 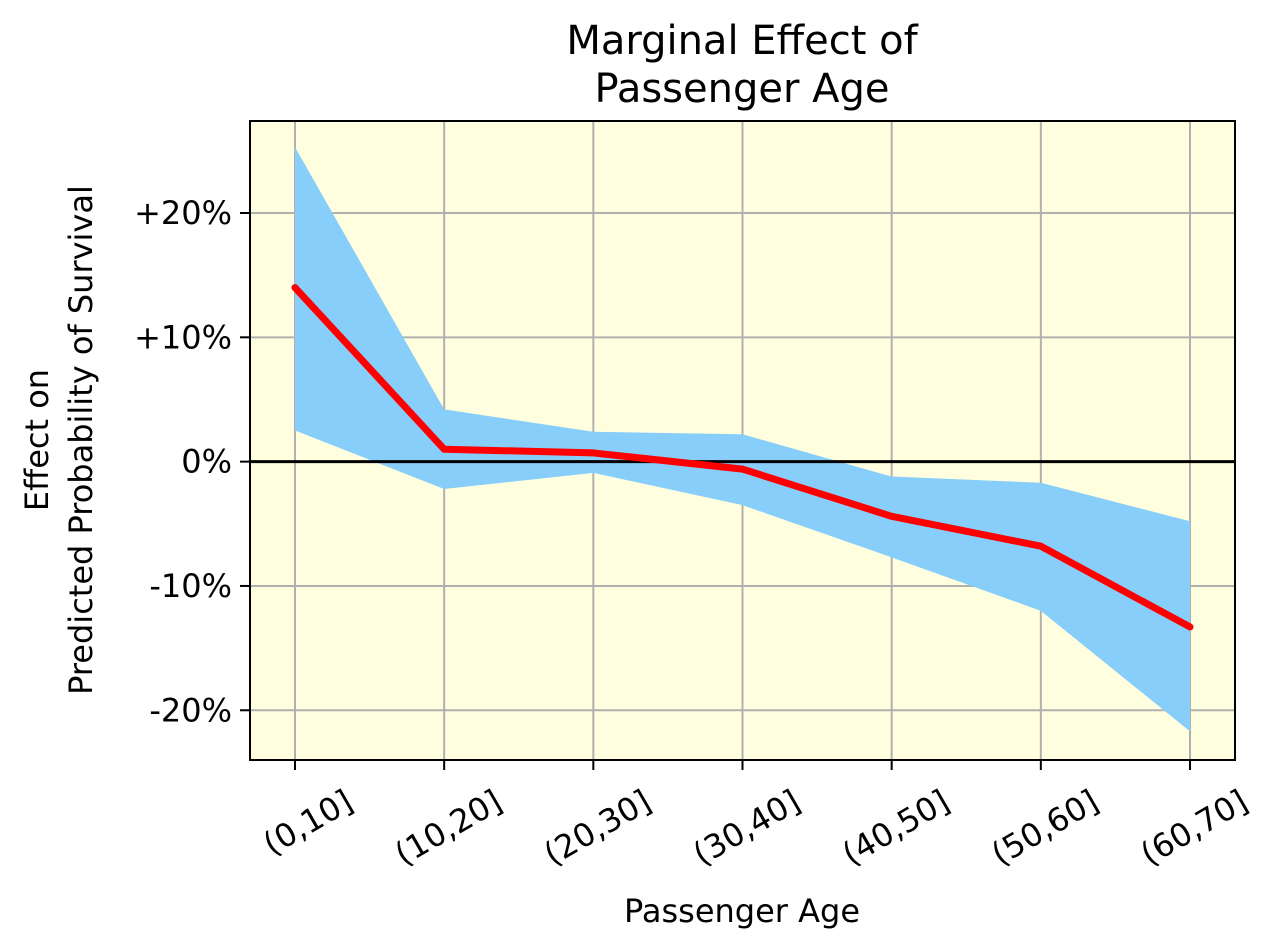 I want to click on x-axis-label: Passenger Age, so click(x=742, y=911).